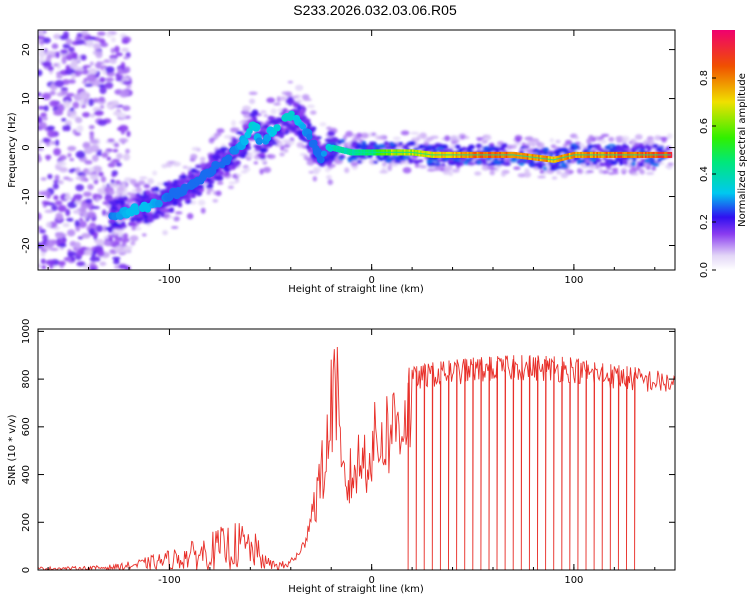 The height and width of the screenshot is (600, 750). I want to click on y-tick-label: -20, so click(26, 245).